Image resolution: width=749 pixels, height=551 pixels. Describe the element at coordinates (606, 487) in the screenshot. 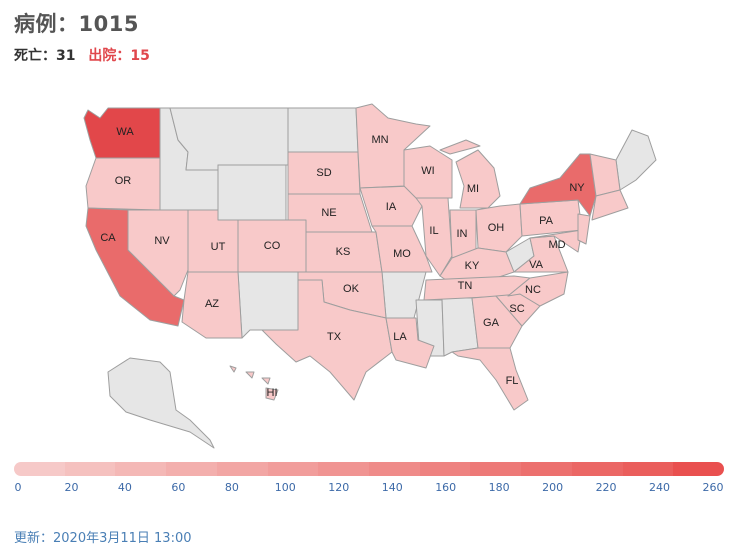

I see `legend-tick: 220` at that location.